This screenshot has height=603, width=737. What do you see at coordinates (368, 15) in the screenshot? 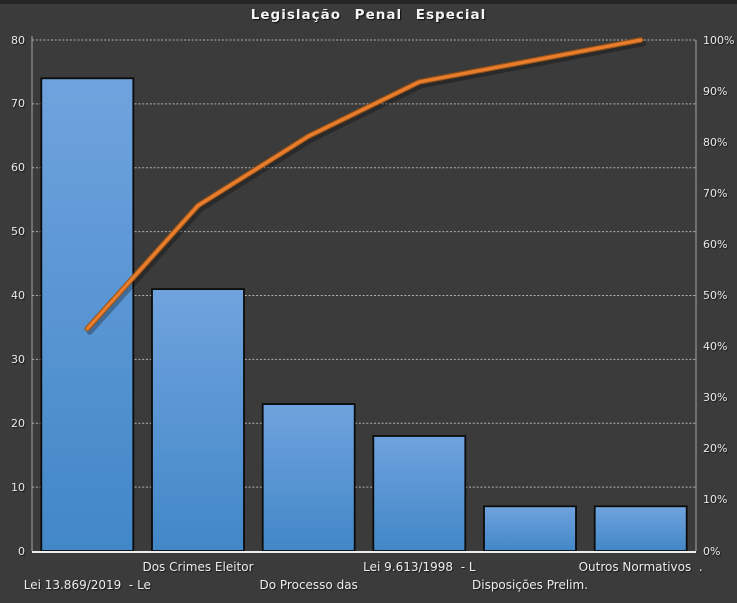
I see `chart-title: Legislação Penal Especial` at bounding box center [368, 15].